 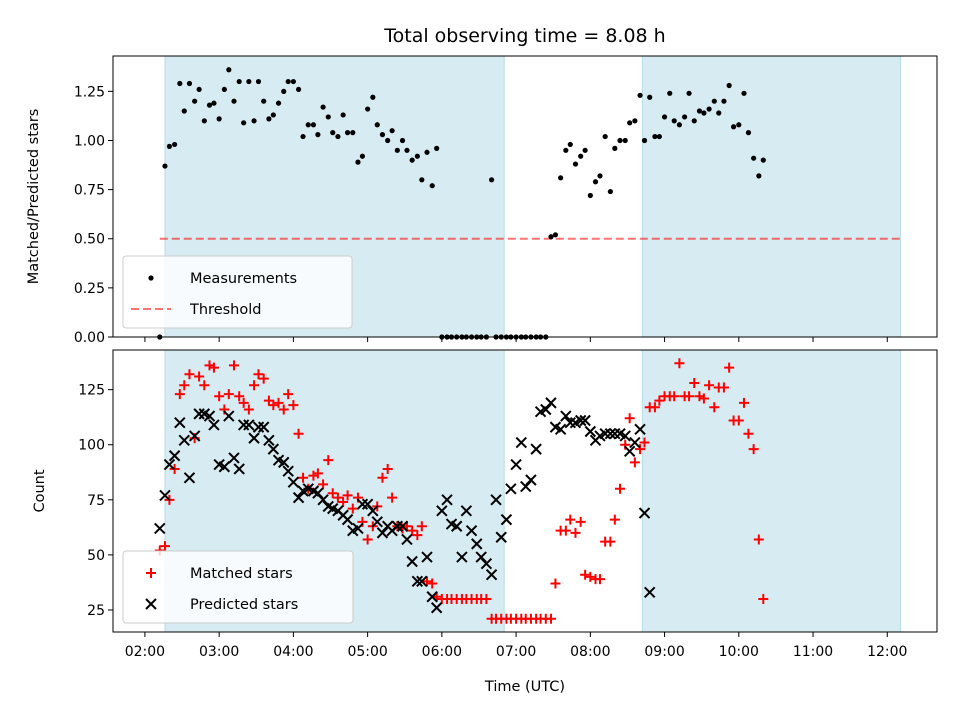 What do you see at coordinates (96, 501) in the screenshot?
I see `y-tick-label: 75` at bounding box center [96, 501].